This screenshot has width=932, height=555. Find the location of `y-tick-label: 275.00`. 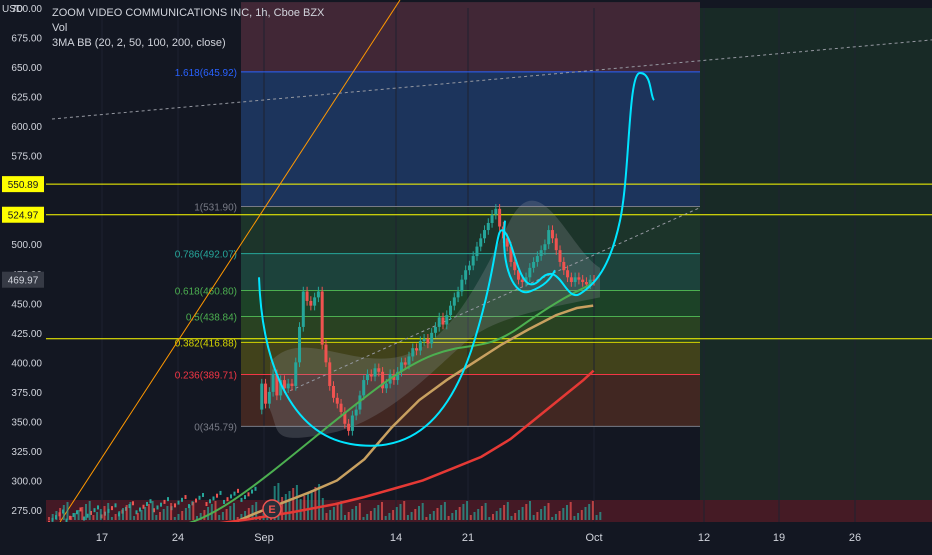

y-tick-label: 275.00 is located at coordinates (26, 511).